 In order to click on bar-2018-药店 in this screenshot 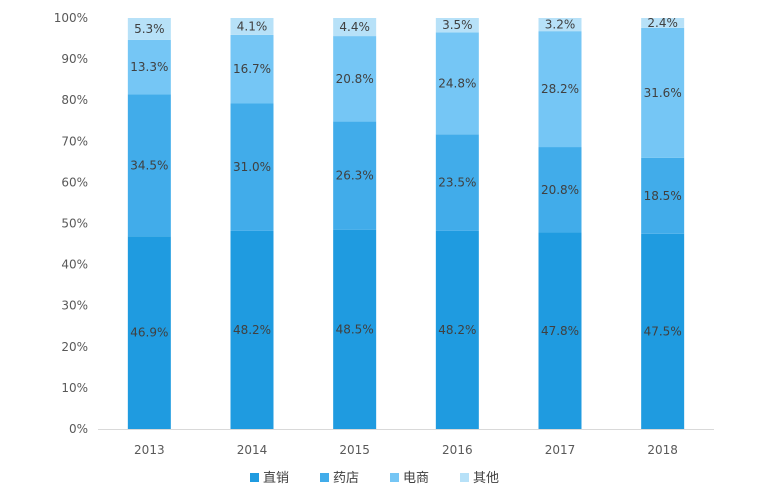, I will do `click(663, 195)`.